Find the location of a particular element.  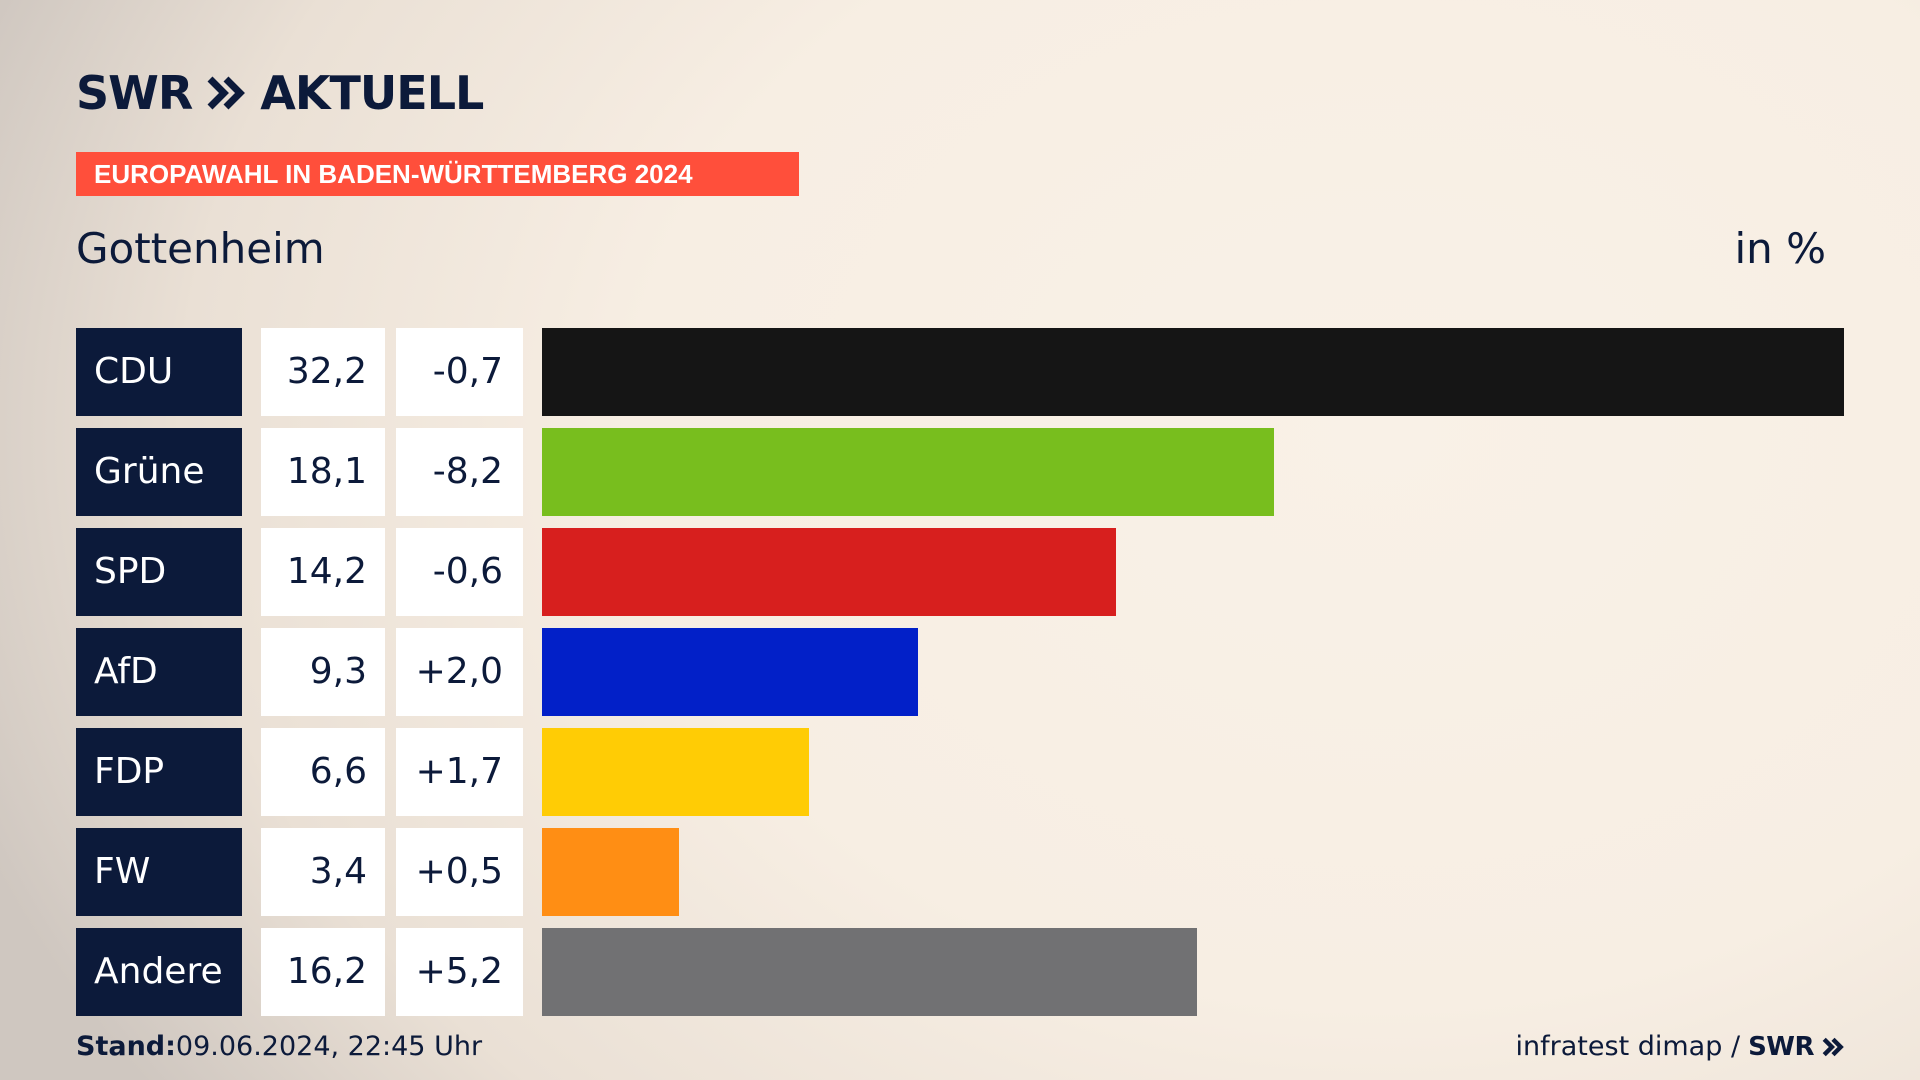

diff-label: -8,2 is located at coordinates (459, 472).